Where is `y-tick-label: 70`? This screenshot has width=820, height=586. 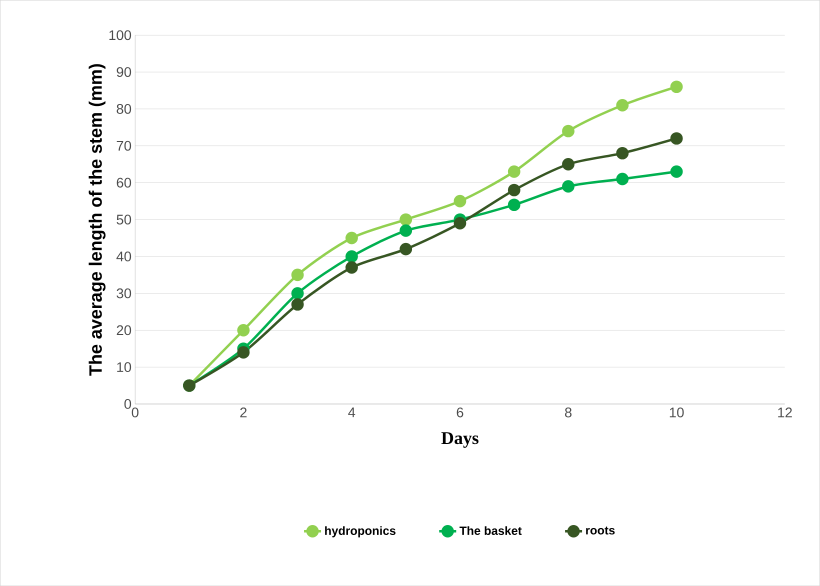
y-tick-label: 70 is located at coordinates (124, 145).